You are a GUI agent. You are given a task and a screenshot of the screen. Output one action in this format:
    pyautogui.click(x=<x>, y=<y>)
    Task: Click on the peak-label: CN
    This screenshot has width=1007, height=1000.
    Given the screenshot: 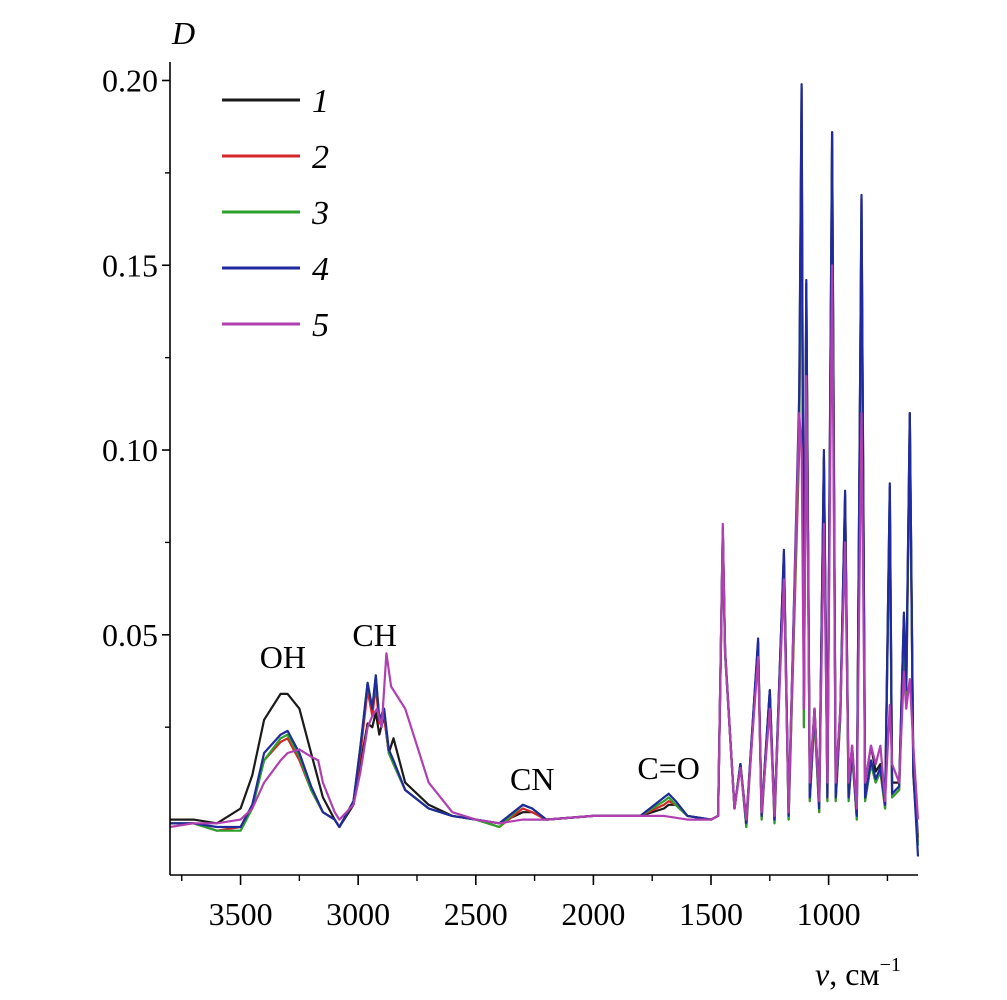 What is the action you would take?
    pyautogui.click(x=532, y=779)
    